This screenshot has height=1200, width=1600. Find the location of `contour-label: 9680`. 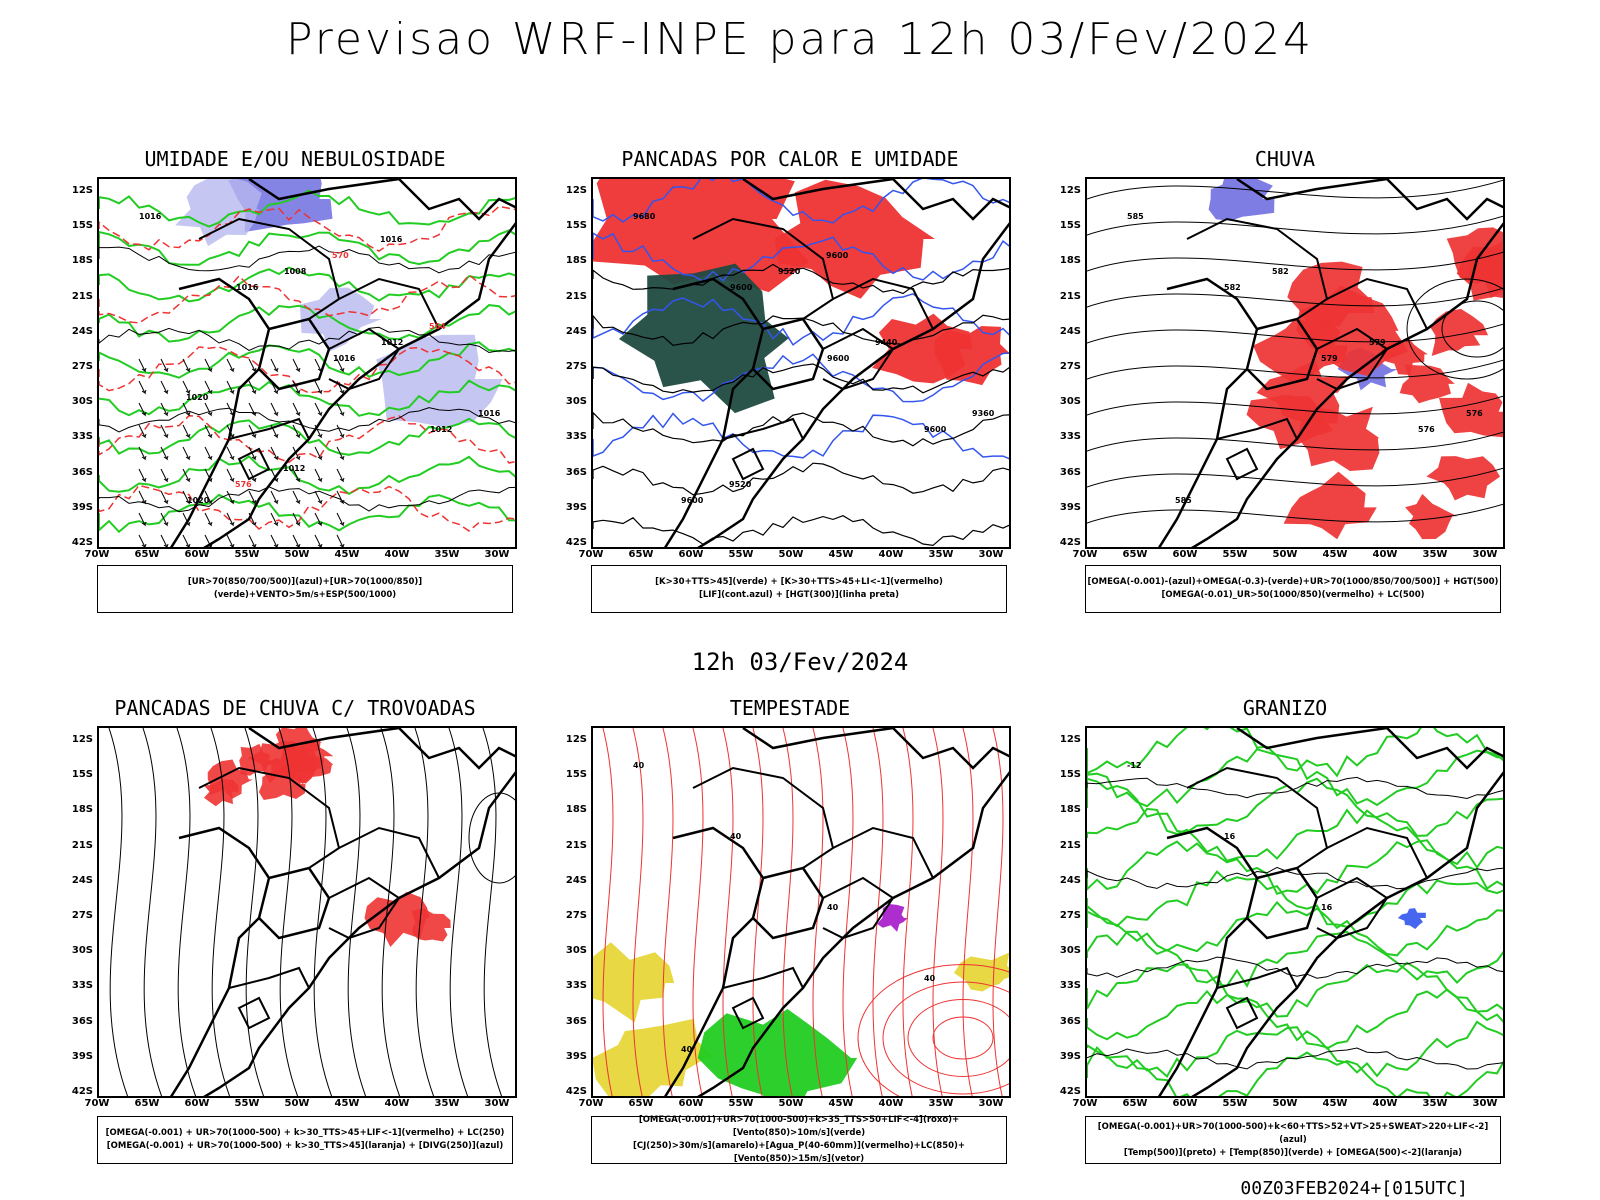

contour-label: 9680 is located at coordinates (644, 216).